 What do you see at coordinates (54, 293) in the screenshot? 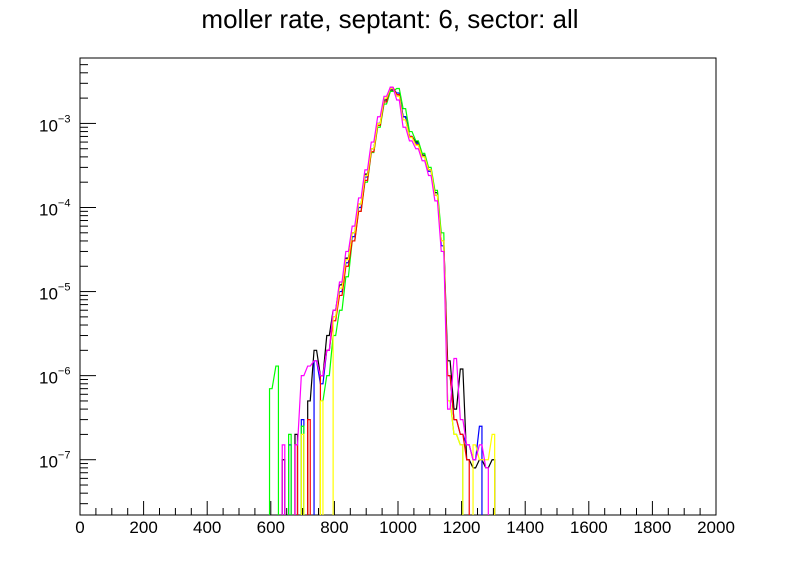
I see `y-tick-label: 10⁻⁵` at bounding box center [54, 293].